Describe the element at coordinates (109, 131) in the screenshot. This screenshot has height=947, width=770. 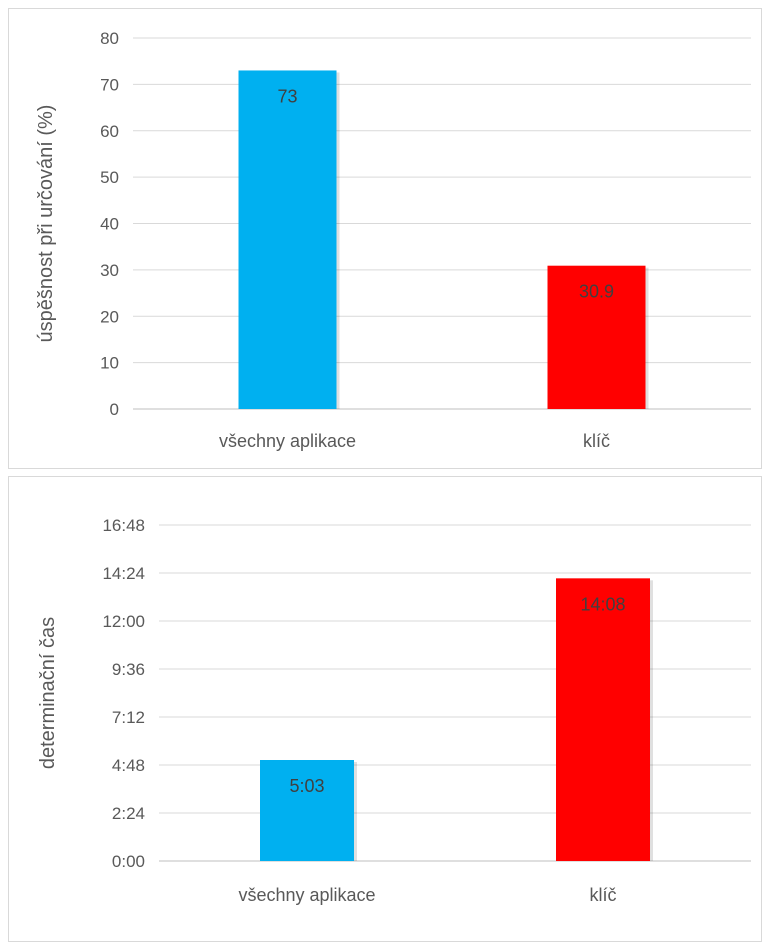
I see `y-tick-label: 60` at that location.